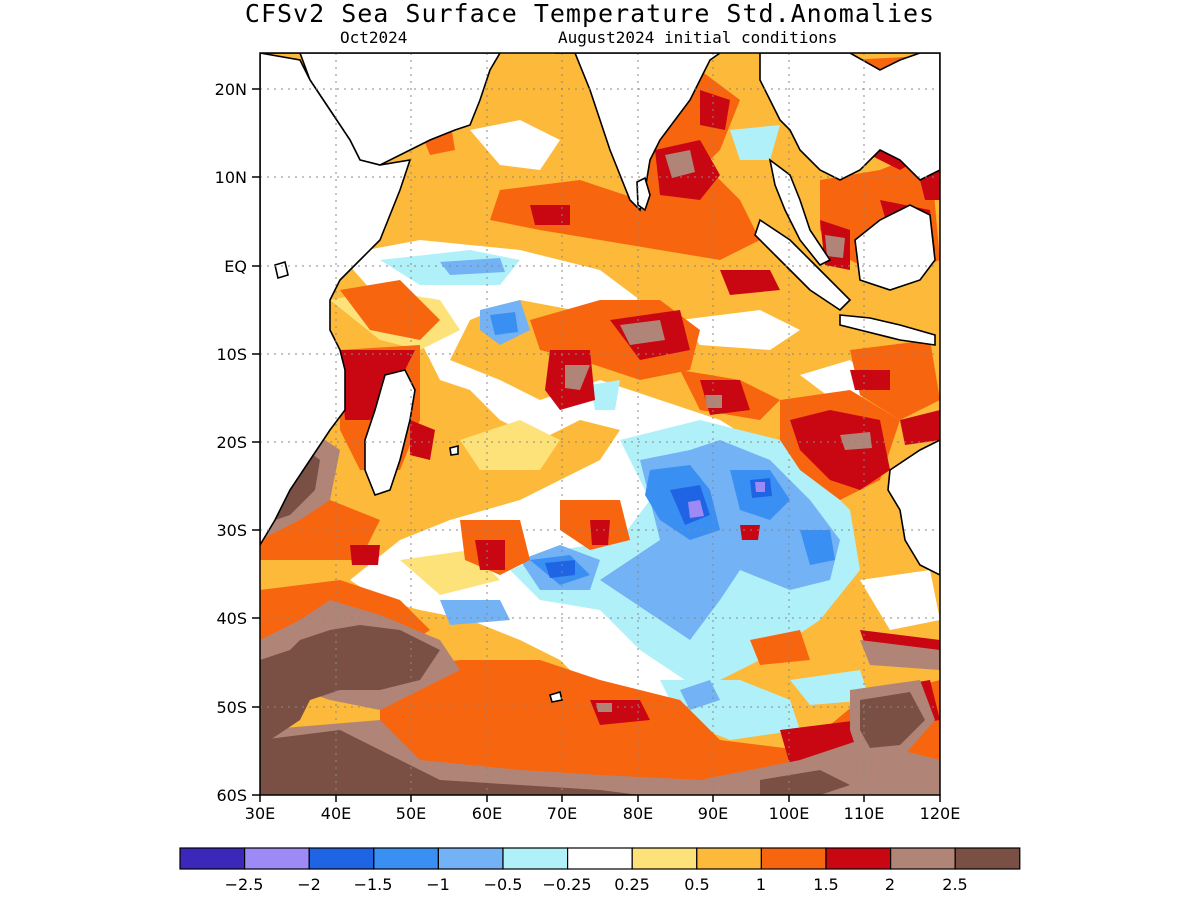  I want to click on colorbar-label: −2.5, so click(244, 884).